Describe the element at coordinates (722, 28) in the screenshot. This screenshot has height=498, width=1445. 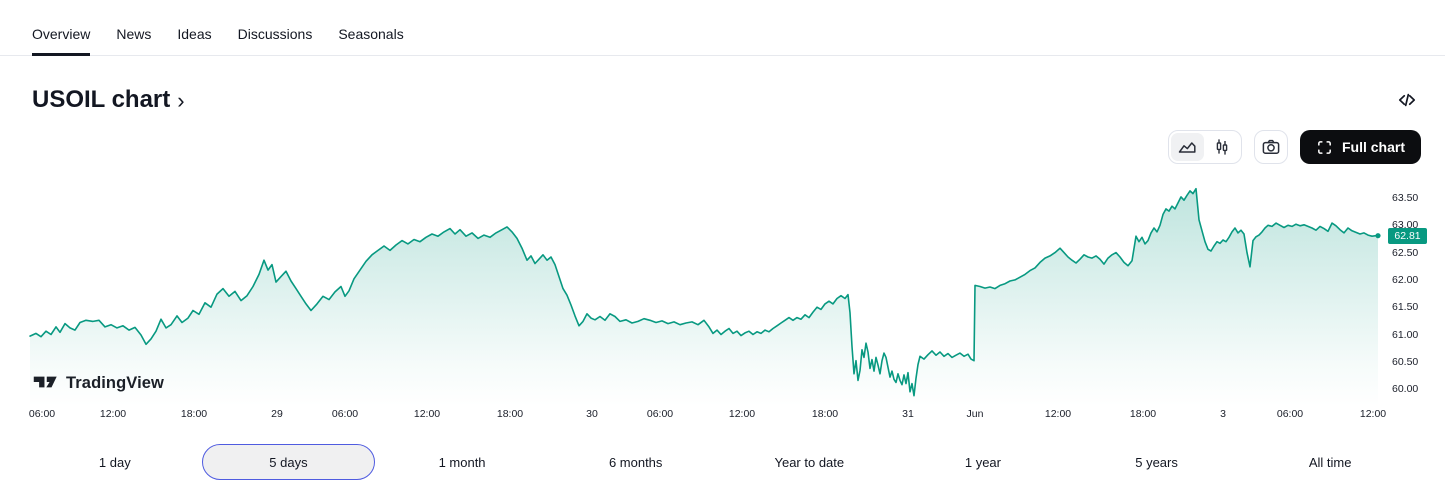
I see `tab-bar: Overview News Ideas Discussions Seasonals` at that location.